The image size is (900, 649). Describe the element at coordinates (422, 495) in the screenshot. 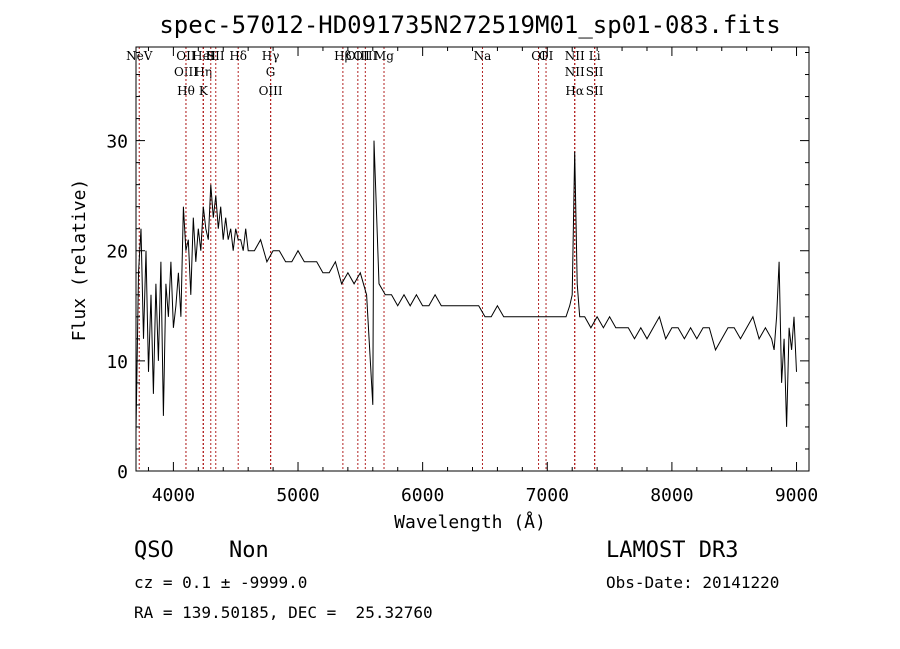

I see `x-tick-label: 6000` at that location.